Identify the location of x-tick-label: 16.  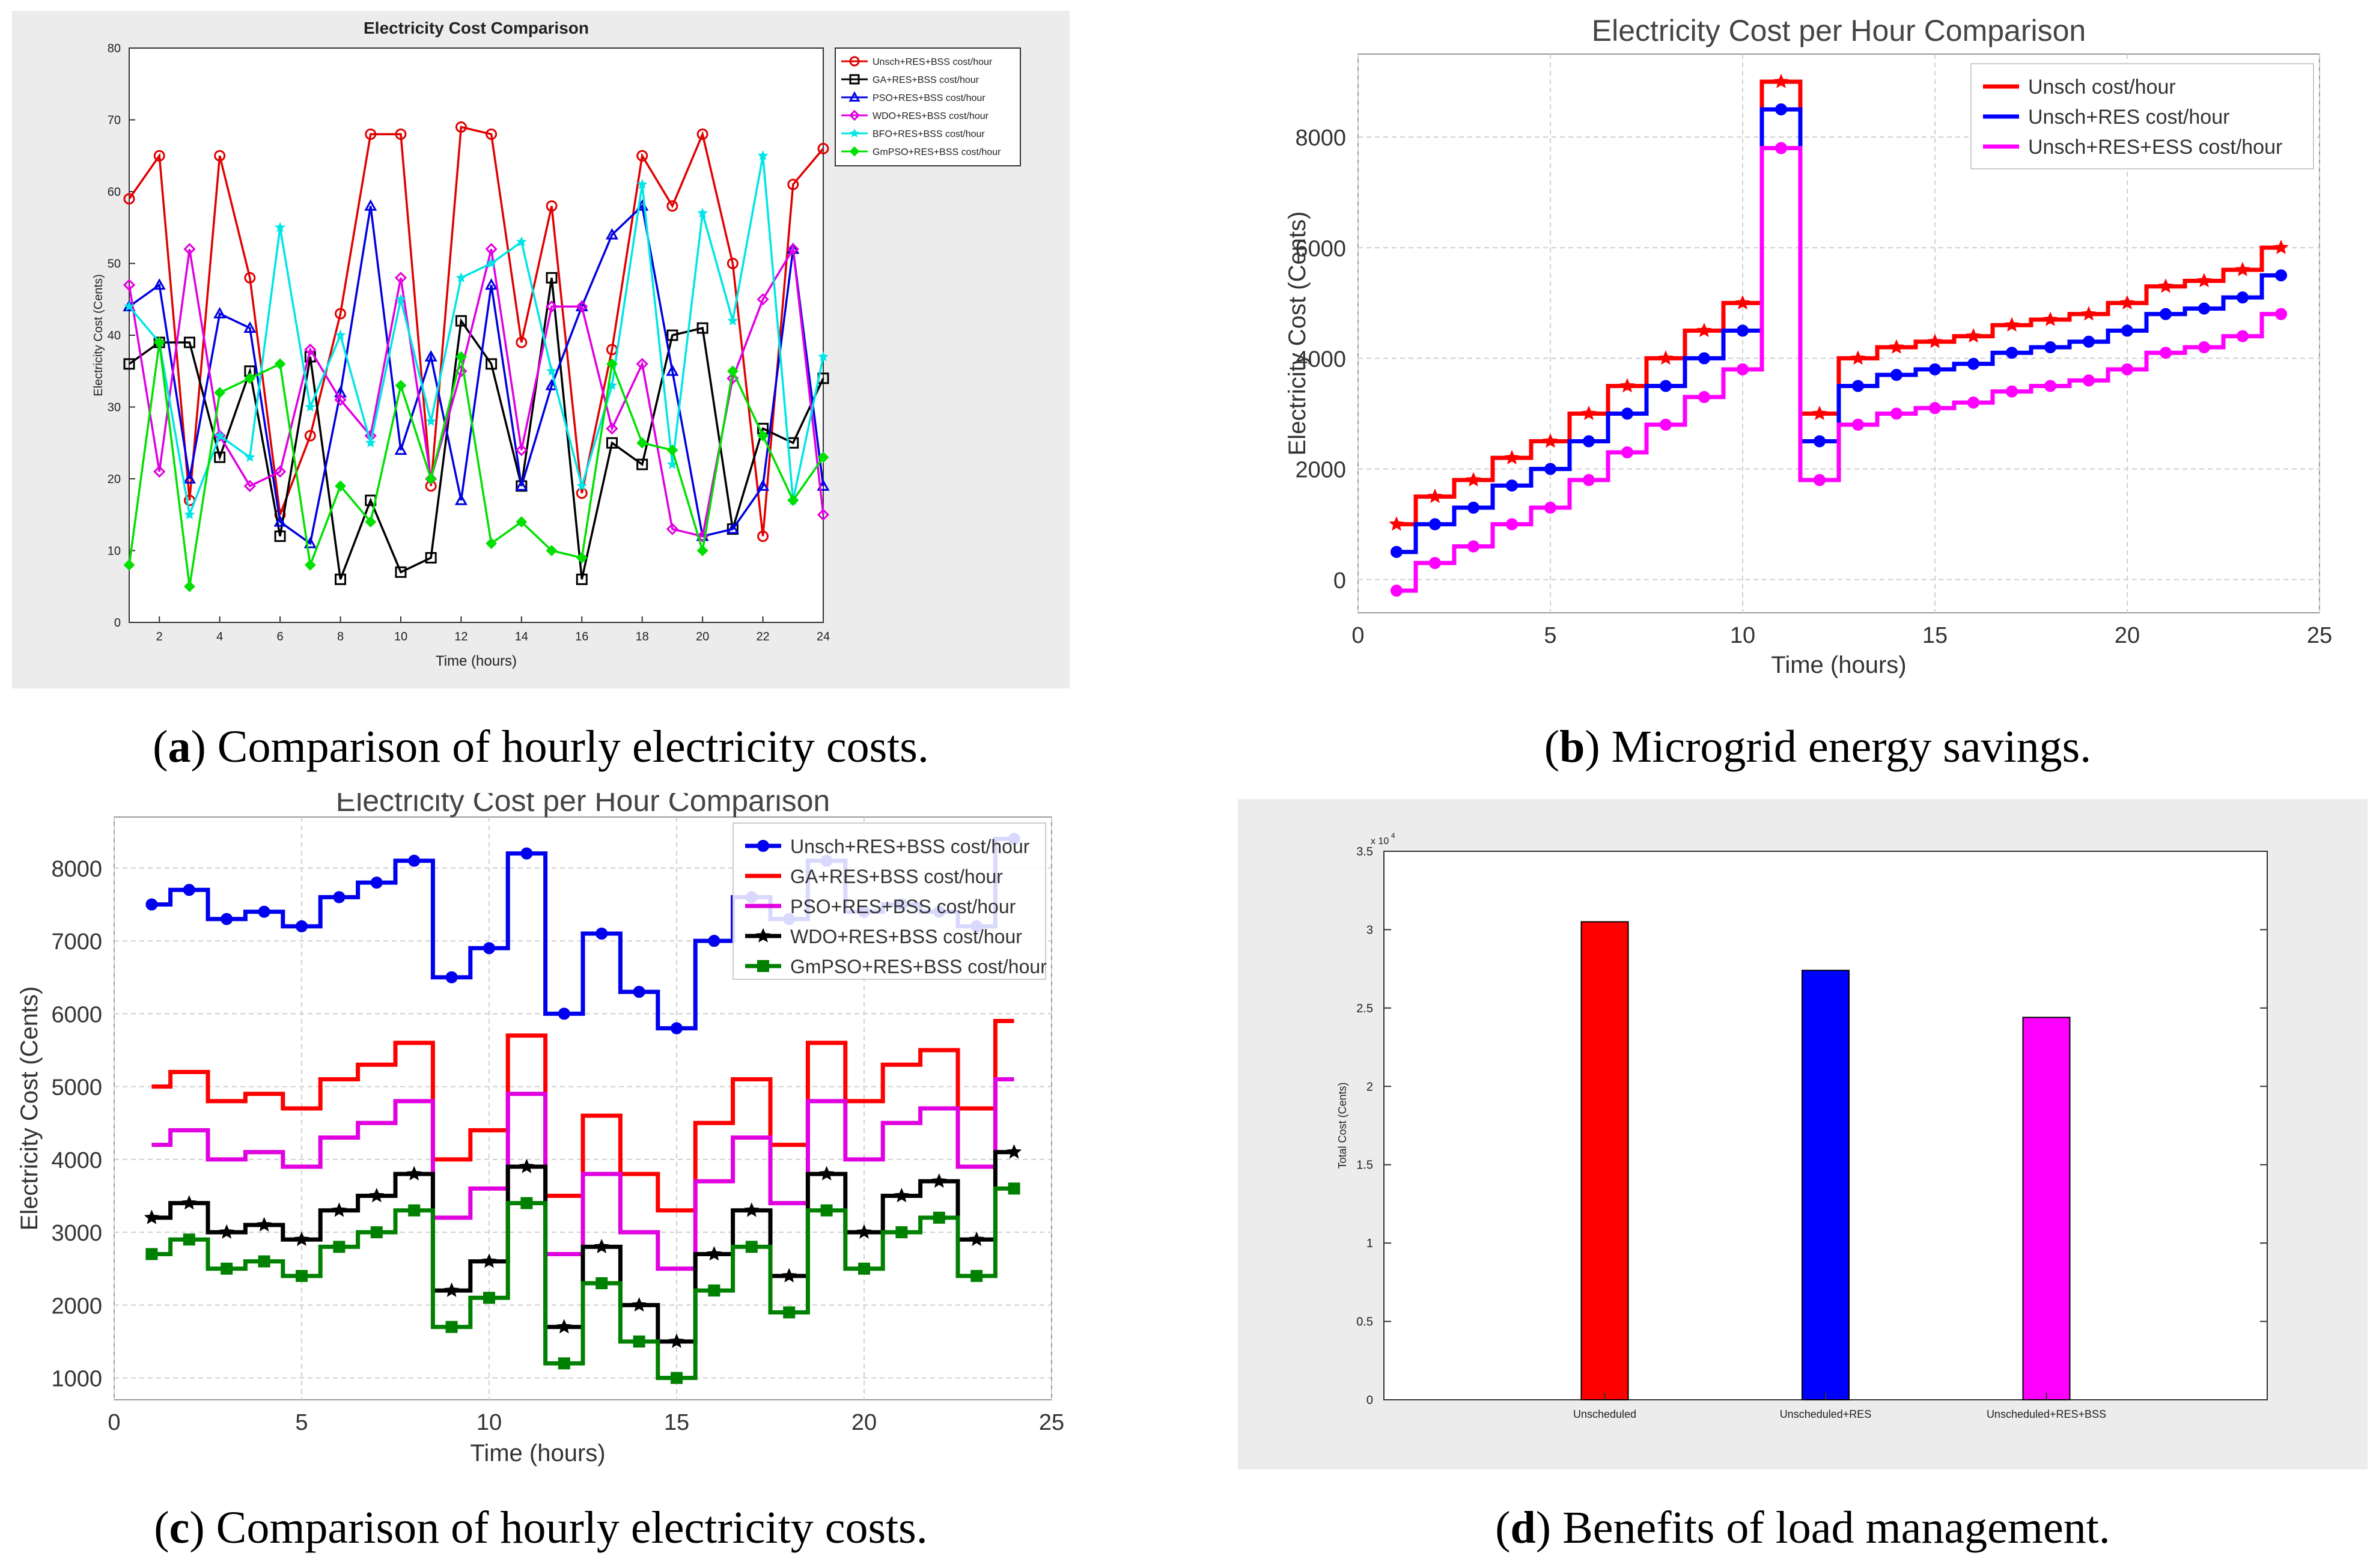
(581, 636).